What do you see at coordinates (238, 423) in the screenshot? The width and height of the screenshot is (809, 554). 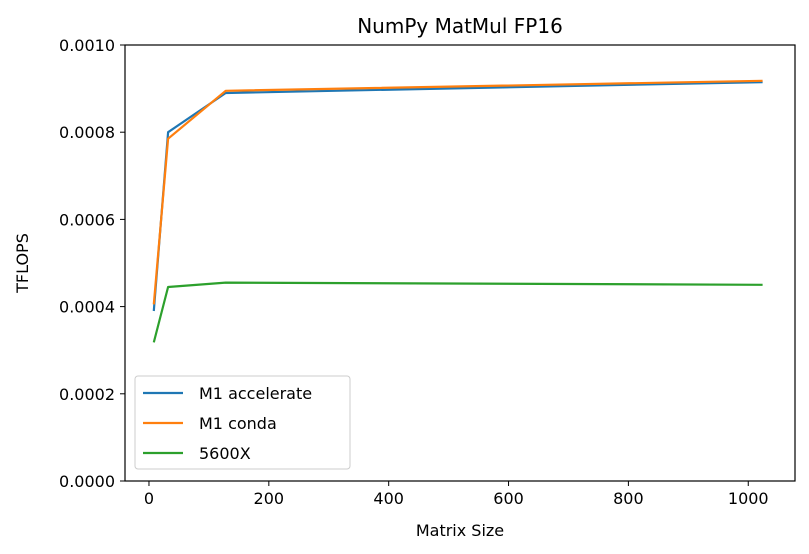 I see `legend-label-1: M1 conda` at bounding box center [238, 423].